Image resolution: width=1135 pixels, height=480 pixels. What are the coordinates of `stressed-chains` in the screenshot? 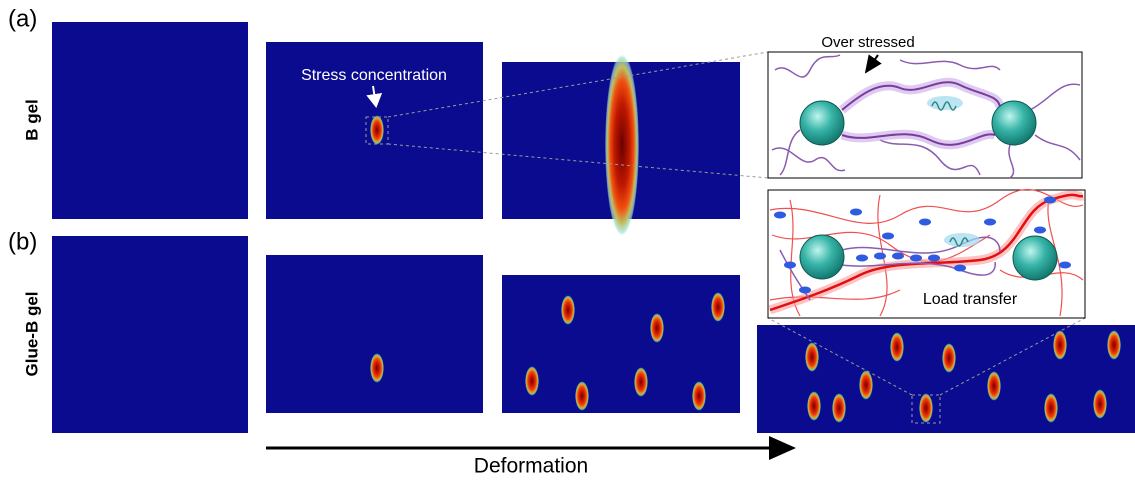 It's located at (921, 113).